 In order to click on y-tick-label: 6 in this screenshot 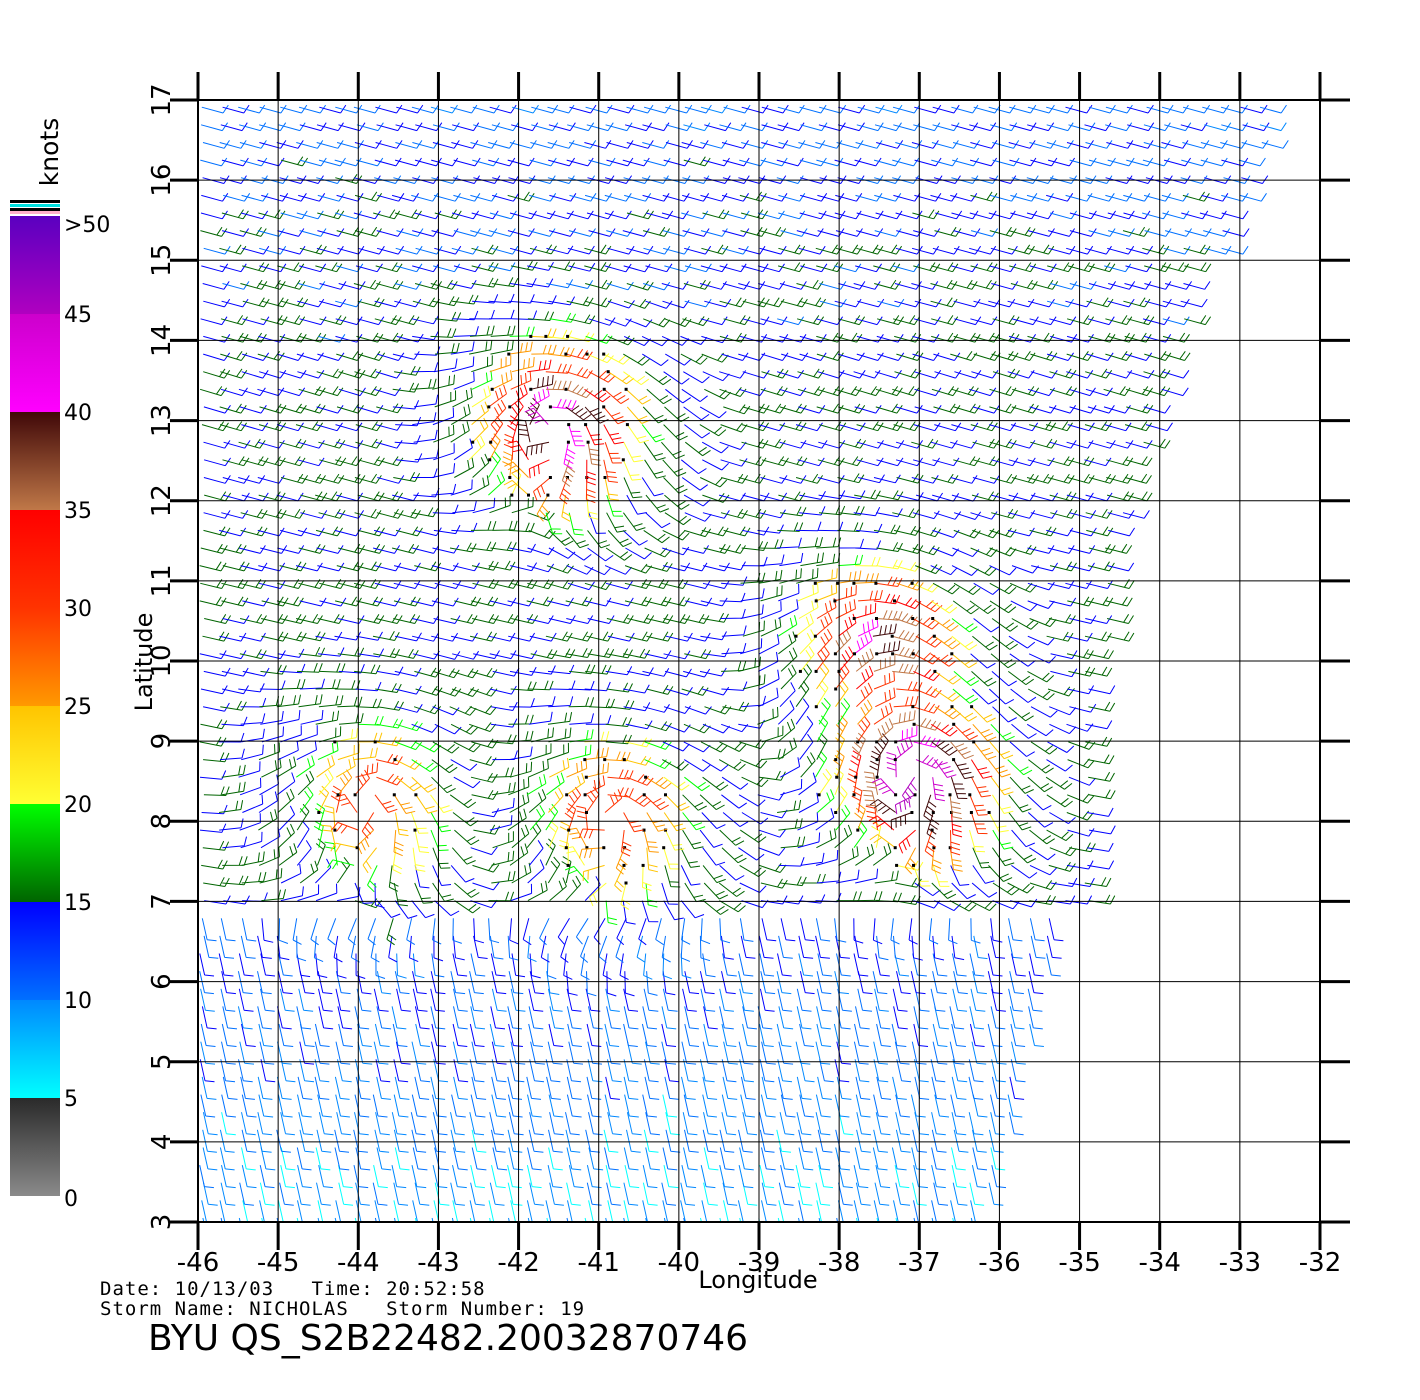, I will do `click(162, 981)`.